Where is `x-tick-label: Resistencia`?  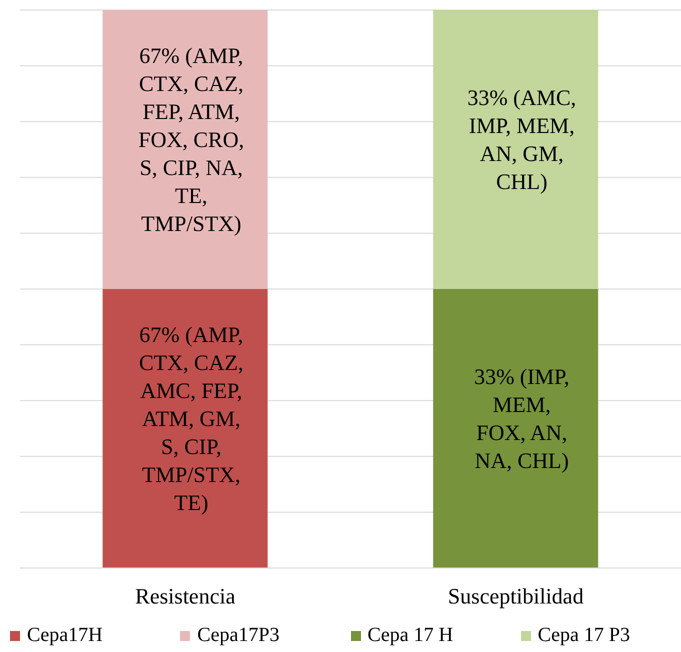 x-tick-label: Resistencia is located at coordinates (185, 596).